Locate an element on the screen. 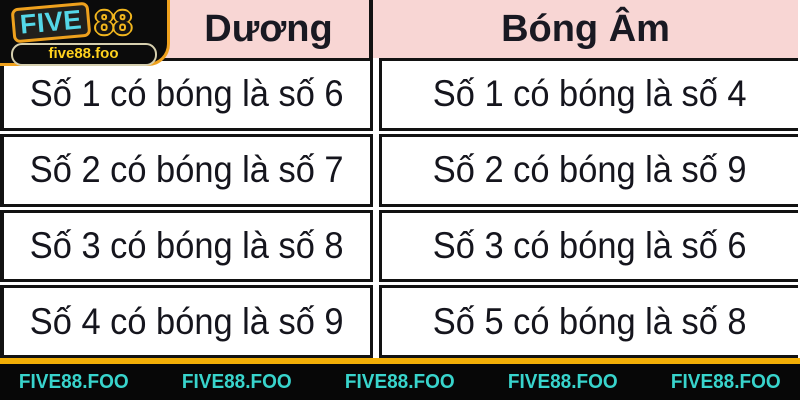  cell-text: Số 3 có bóng là số 8 is located at coordinates (187, 245).